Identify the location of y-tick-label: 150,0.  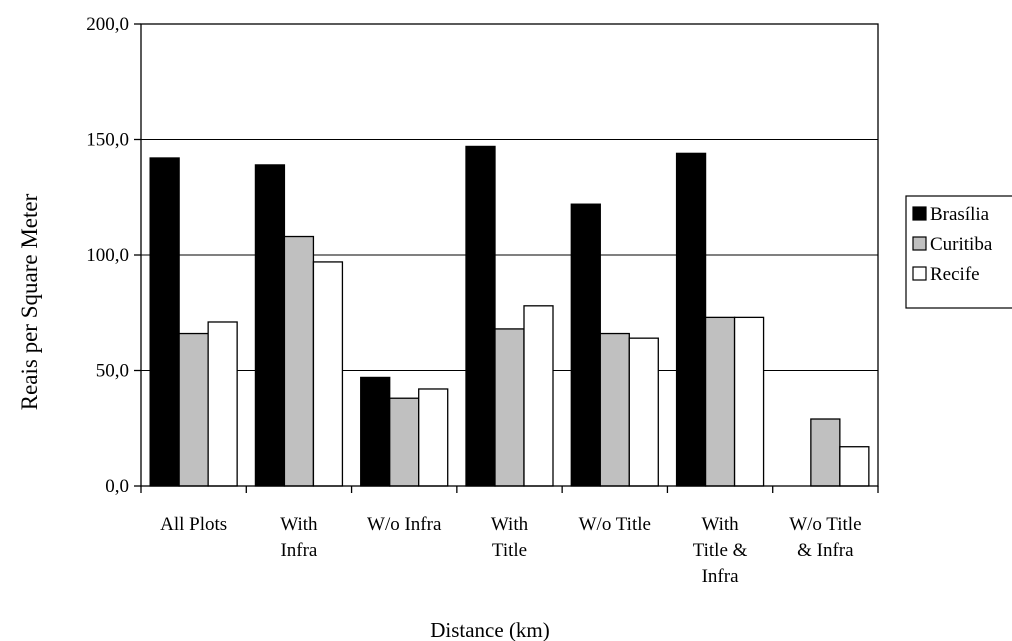
(107, 140).